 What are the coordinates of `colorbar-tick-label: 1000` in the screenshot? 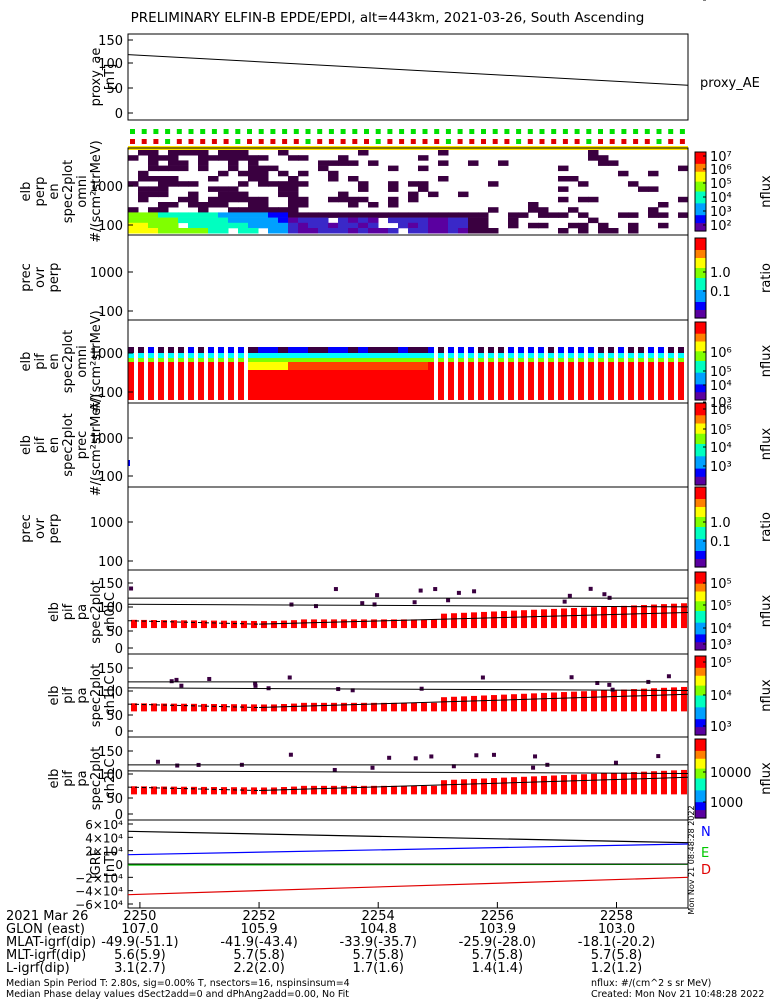 It's located at (726, 803).